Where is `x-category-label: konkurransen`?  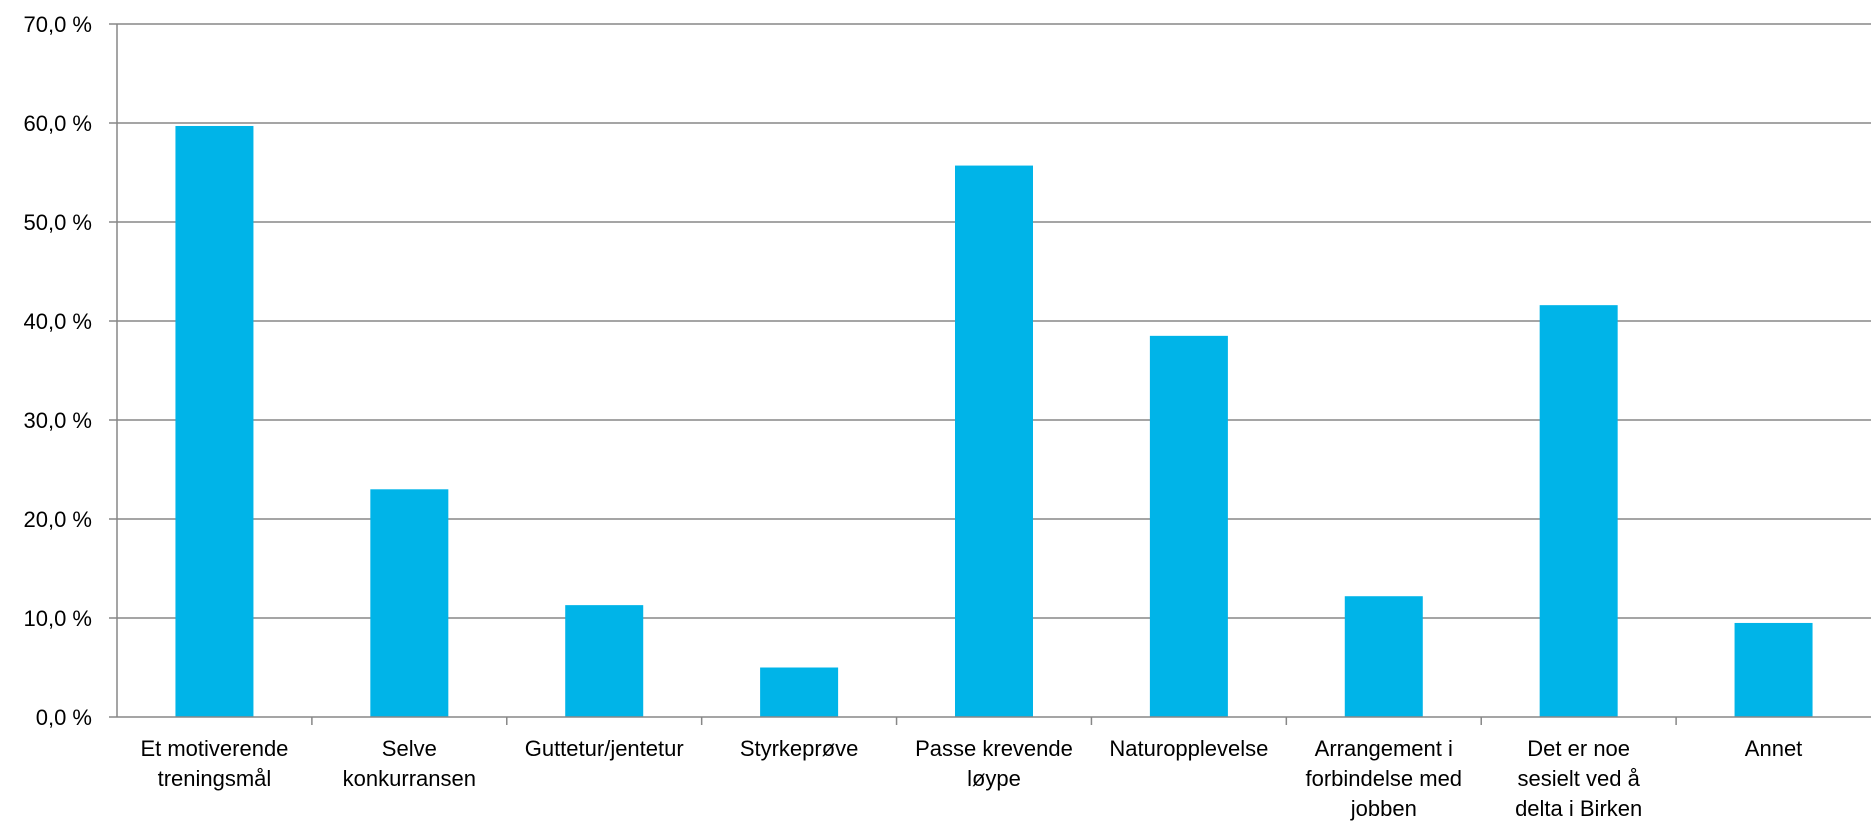 x-category-label: konkurransen is located at coordinates (409, 778).